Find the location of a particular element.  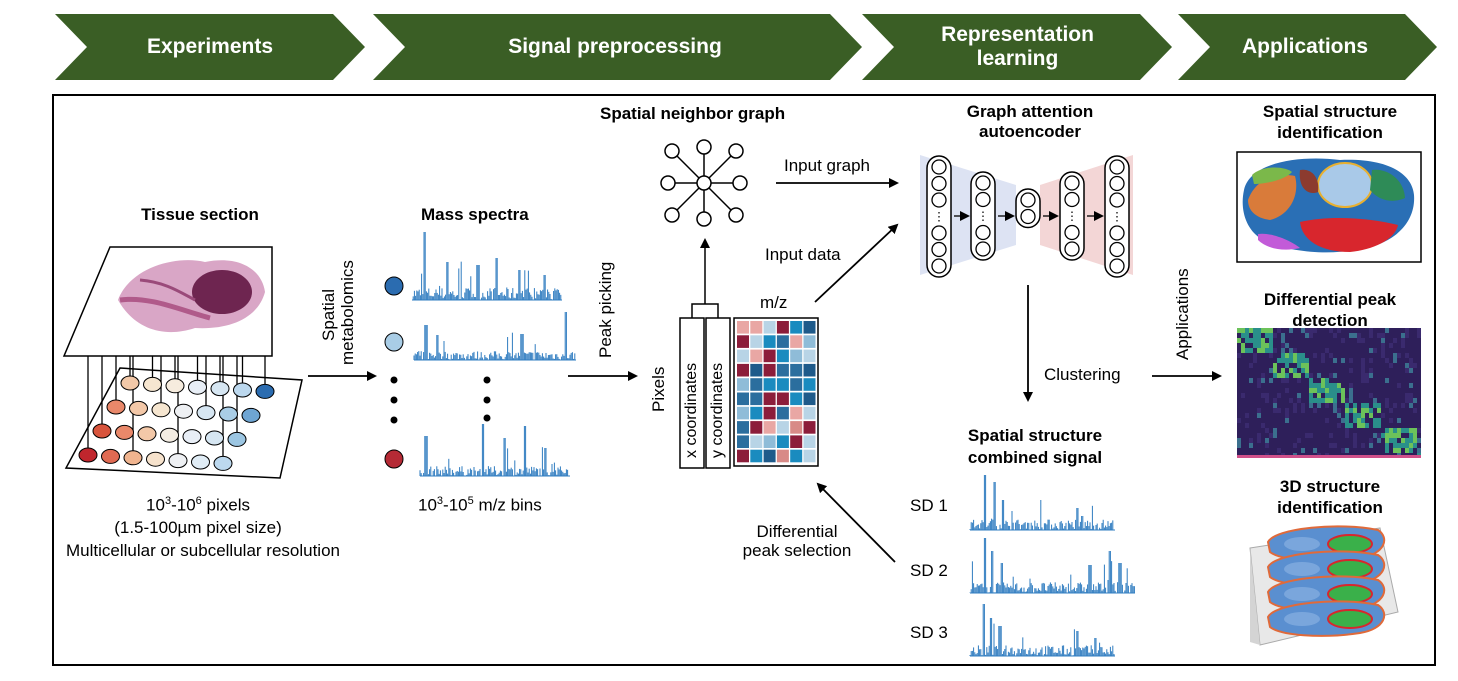

pixel-count-label: 103-106 pixels is located at coordinates (198, 505).